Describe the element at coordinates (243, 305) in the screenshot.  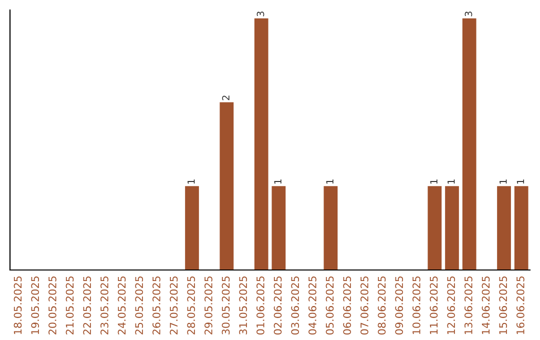
I see `x-tick-label: 31.05.2025` at that location.